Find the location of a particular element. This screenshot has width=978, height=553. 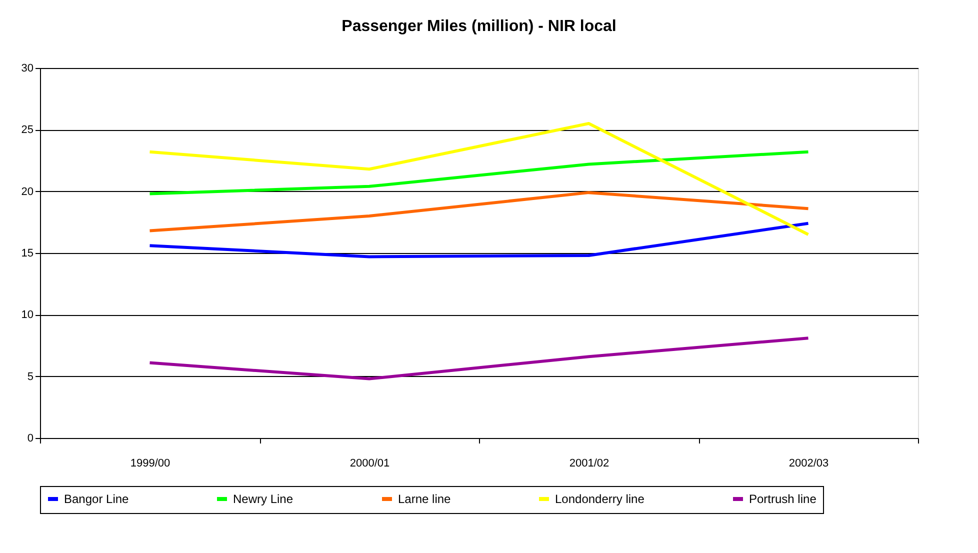

y-tick-label: 0 is located at coordinates (30, 438).